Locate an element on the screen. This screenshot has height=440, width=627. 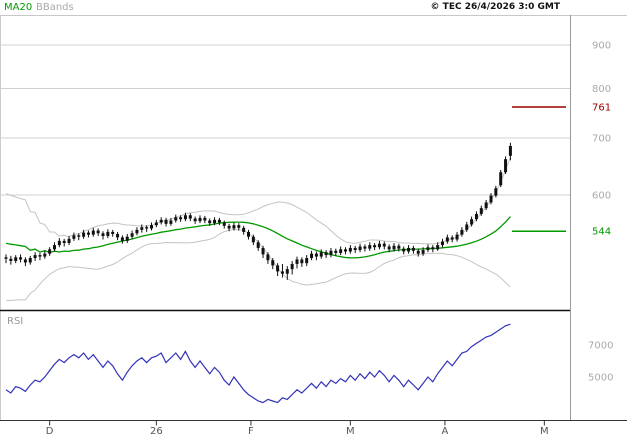
rsi-panel-label: RSI is located at coordinates (15, 321).